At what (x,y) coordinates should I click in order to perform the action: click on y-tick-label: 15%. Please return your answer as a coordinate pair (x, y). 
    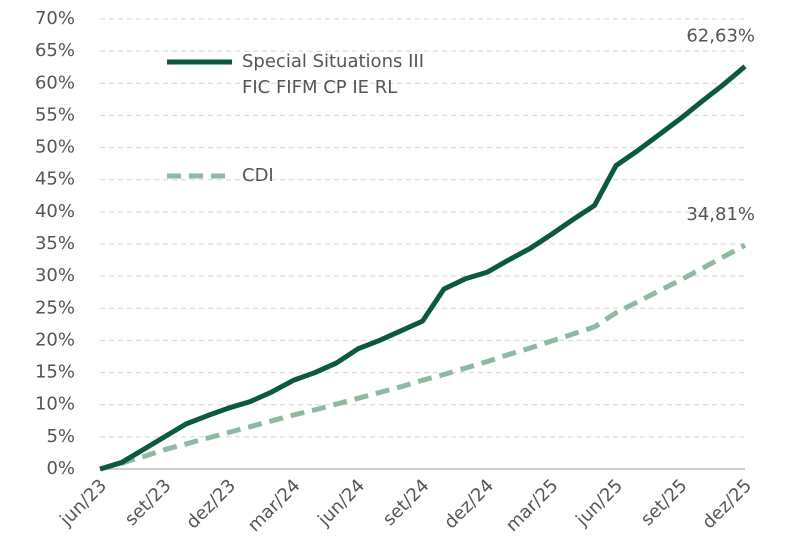
    Looking at the image, I should click on (55, 372).